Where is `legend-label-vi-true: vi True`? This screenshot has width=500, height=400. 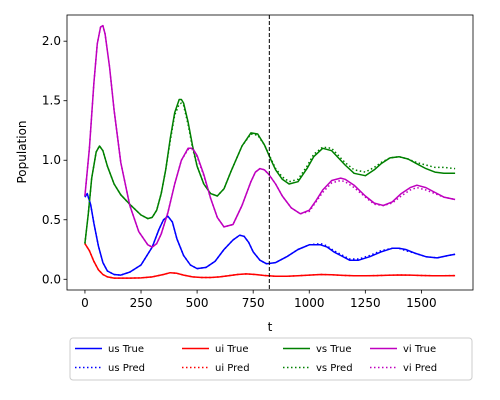
legend-label-vi-true: vi True is located at coordinates (419, 349).